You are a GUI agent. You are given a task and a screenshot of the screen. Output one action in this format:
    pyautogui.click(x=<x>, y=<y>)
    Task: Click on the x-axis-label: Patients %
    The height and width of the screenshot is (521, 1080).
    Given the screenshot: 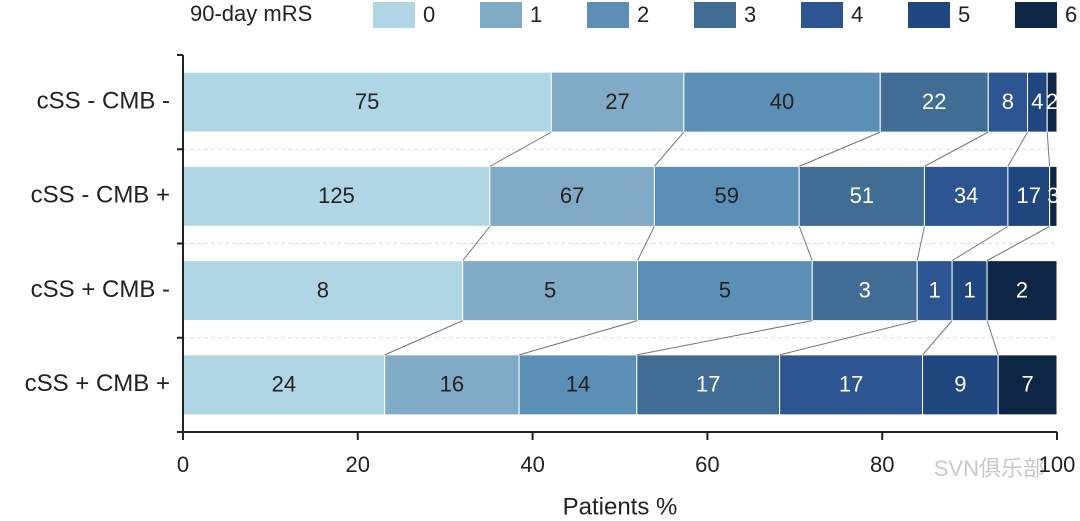 What is the action you would take?
    pyautogui.click(x=620, y=506)
    